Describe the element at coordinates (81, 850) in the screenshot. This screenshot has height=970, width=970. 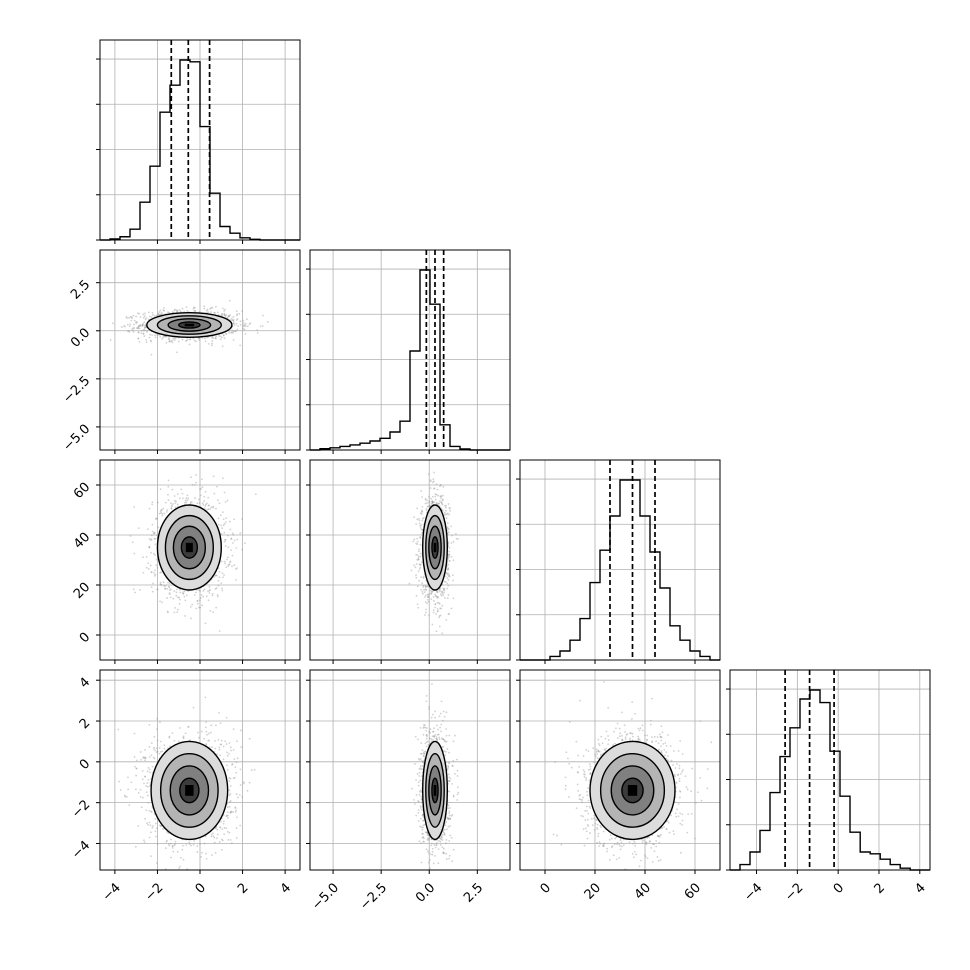
I see `y-tick-label: −4` at that location.